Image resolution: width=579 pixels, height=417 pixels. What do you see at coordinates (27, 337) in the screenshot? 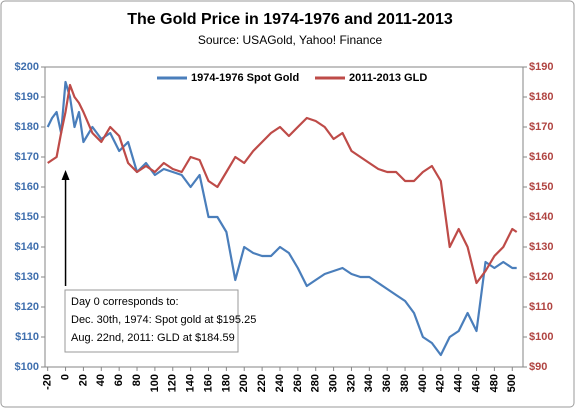
I see `y-tick-label: $110` at bounding box center [27, 337].